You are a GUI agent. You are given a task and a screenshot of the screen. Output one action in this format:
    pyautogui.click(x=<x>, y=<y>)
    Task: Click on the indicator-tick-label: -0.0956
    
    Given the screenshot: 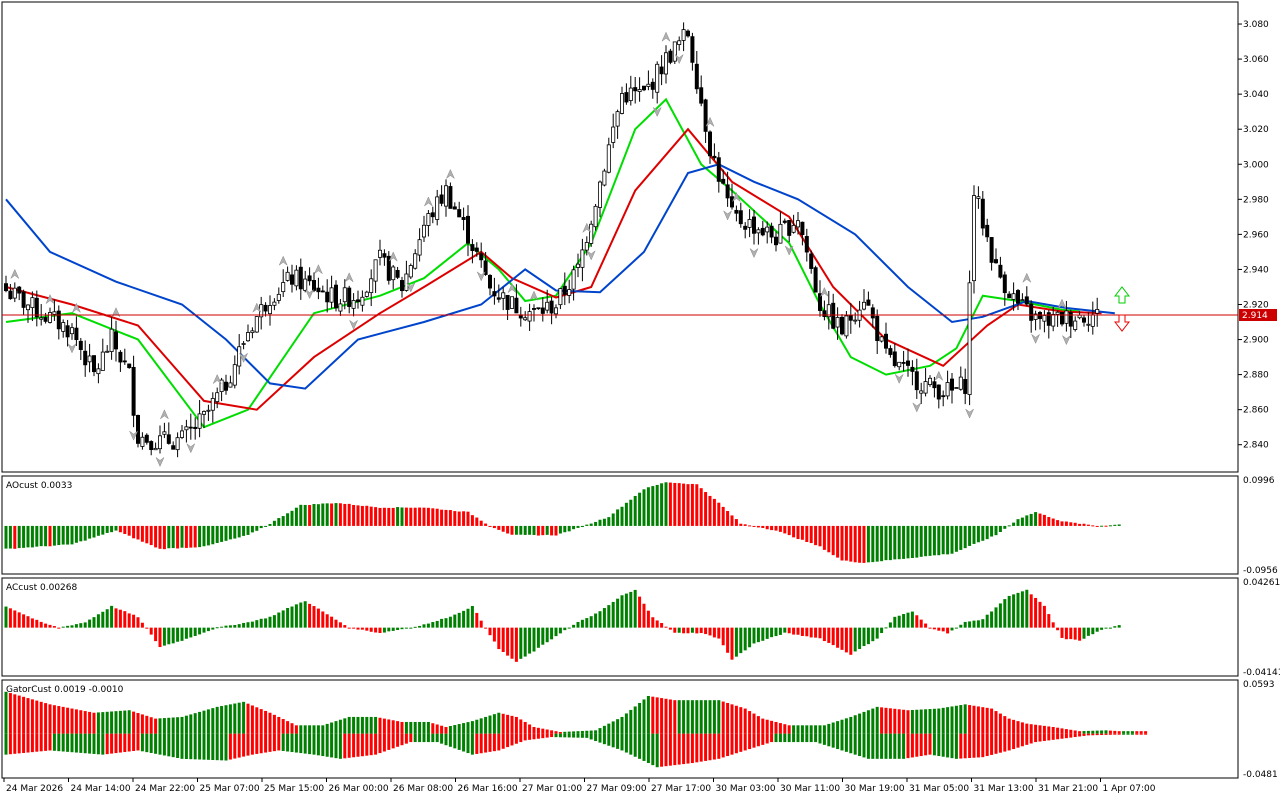 What is the action you would take?
    pyautogui.click(x=1260, y=571)
    